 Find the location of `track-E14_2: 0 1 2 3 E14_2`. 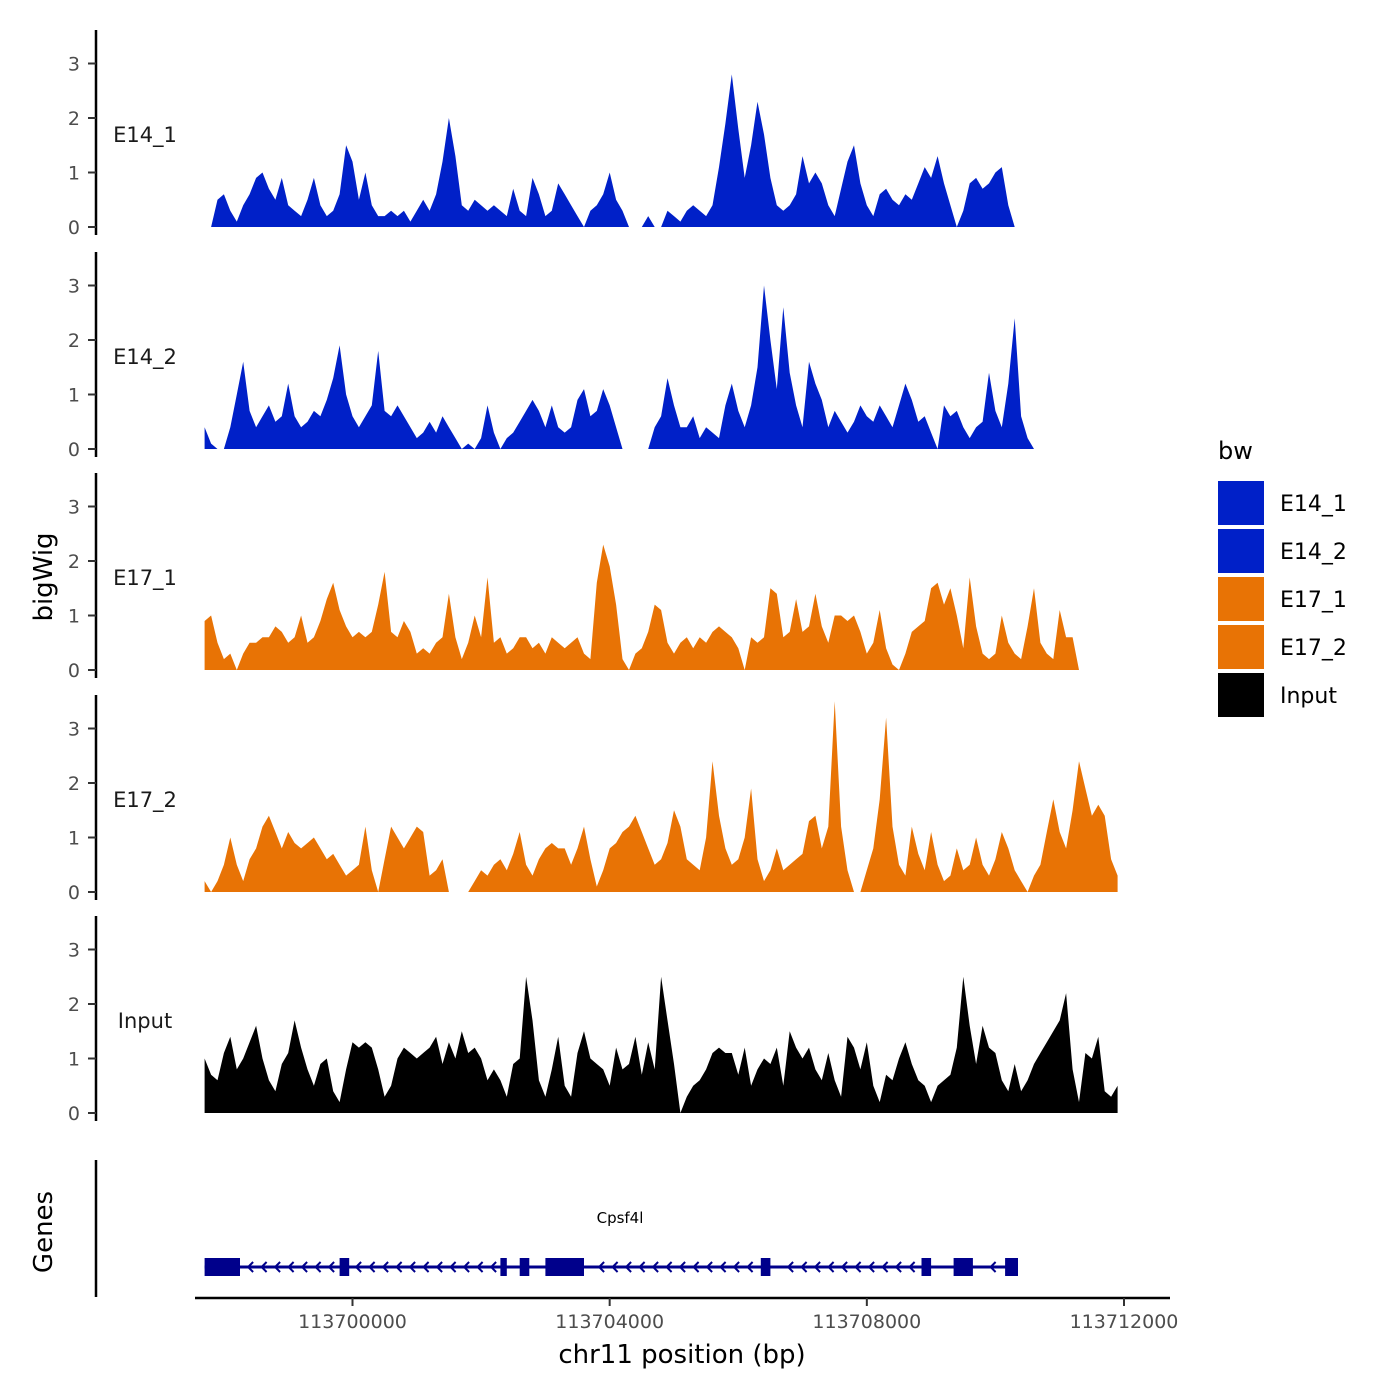

track-E14_2: 0 1 2 3 E14_2 is located at coordinates (593, 356).